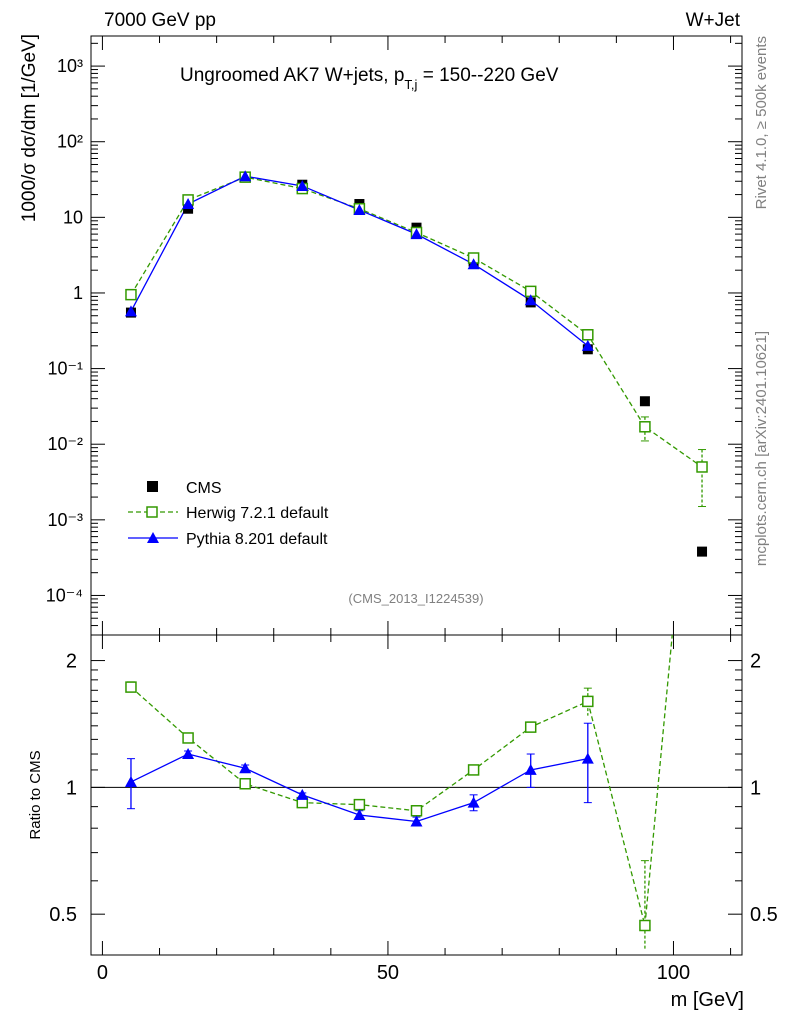  Describe the element at coordinates (764, 915) in the screenshot. I see `ratio-y-tick-label-right: 0.5` at that location.